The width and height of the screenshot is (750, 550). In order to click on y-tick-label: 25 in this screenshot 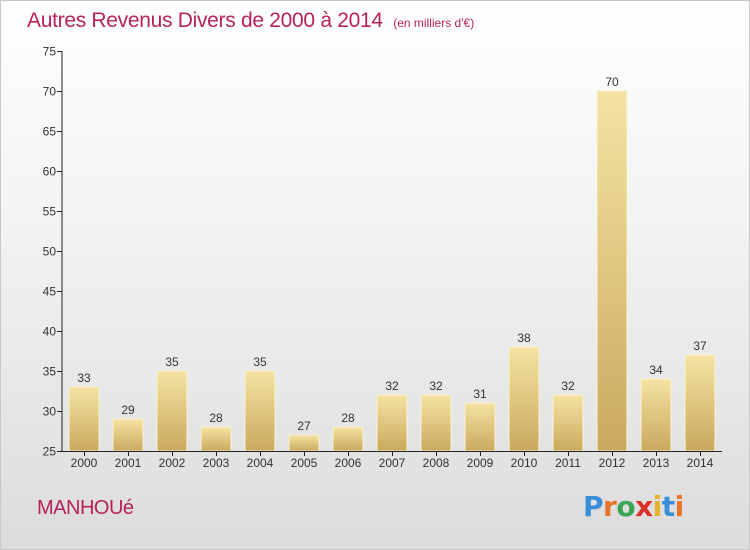, I will do `click(50, 452)`.